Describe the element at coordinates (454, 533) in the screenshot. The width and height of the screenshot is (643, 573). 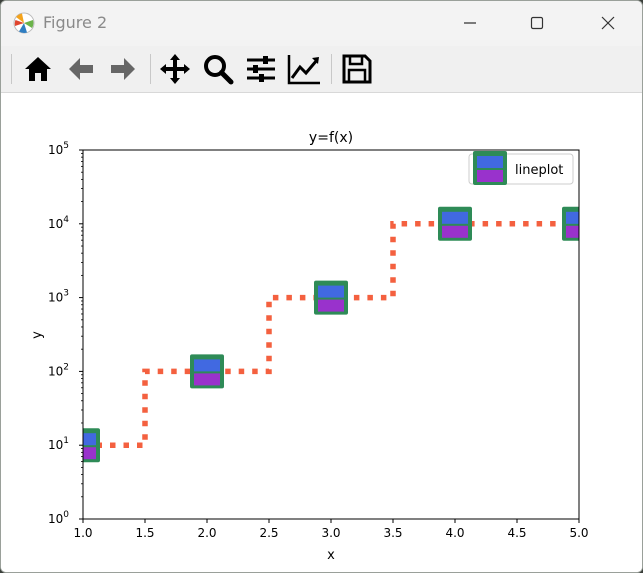
I see `x-tick-label: 4.0` at that location.